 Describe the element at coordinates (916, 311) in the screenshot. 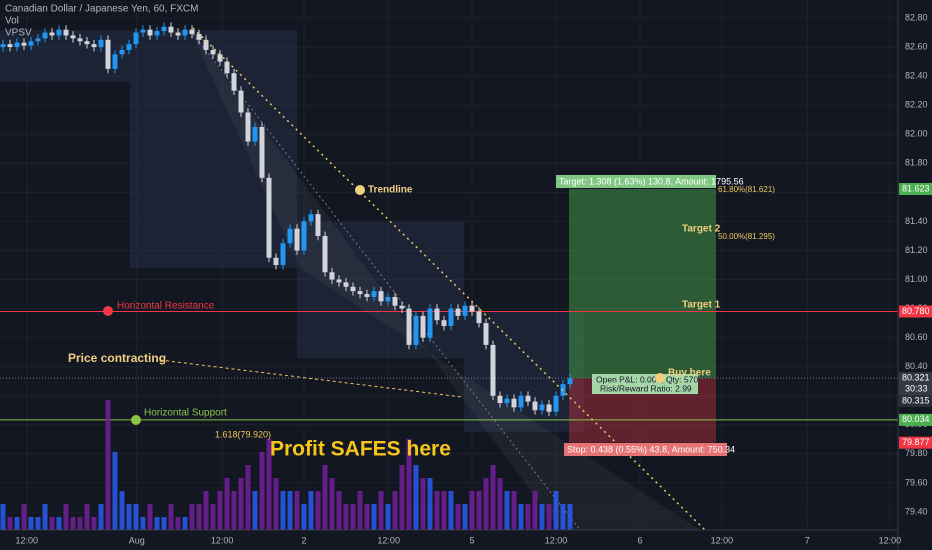

I see `price-tag-label: 80.780` at that location.